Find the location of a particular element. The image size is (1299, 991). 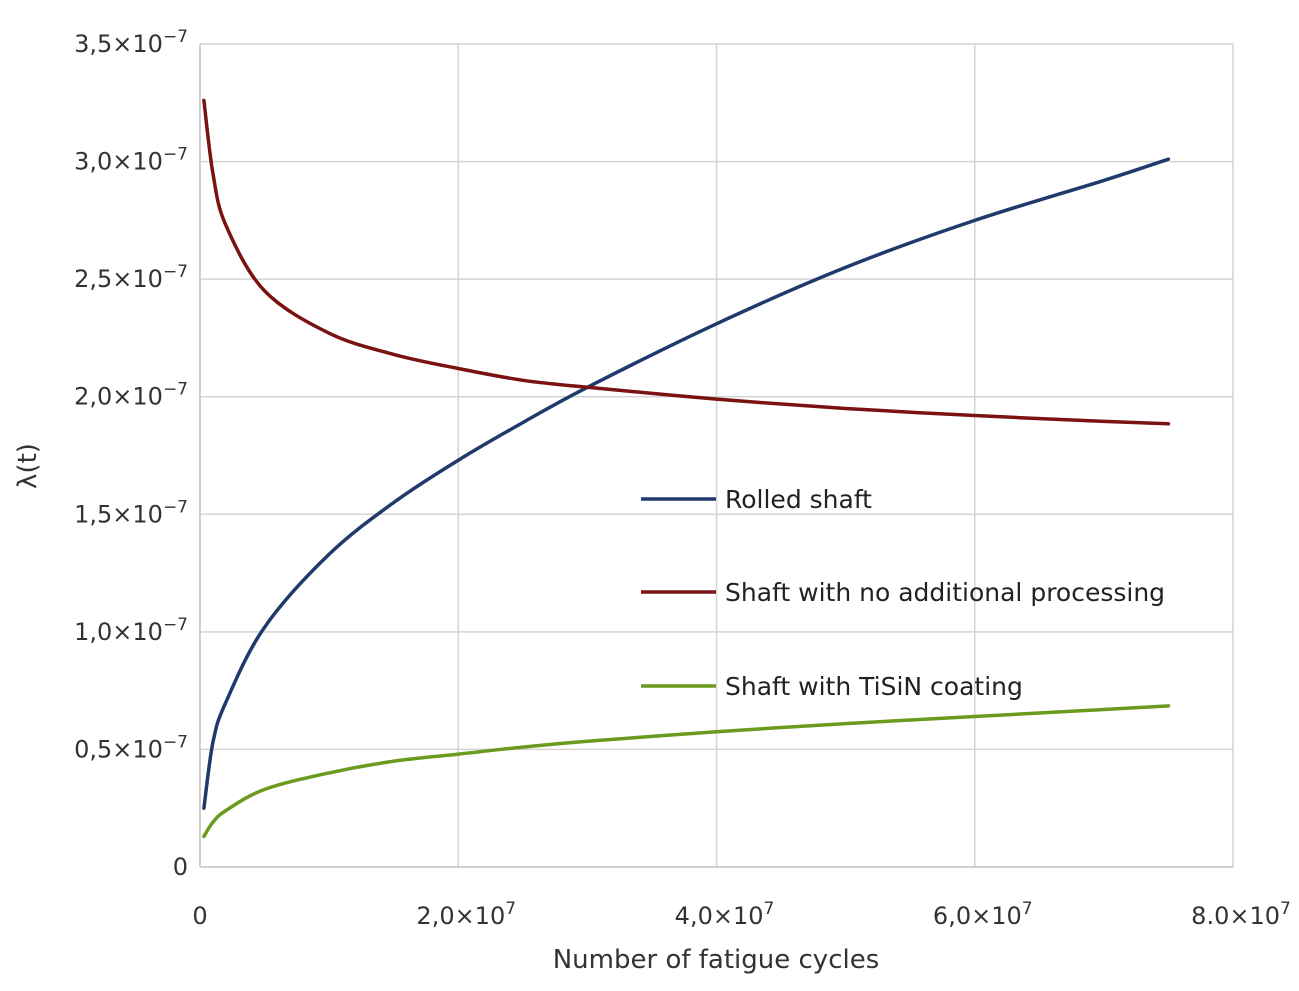

y-tick-label: 2,0×10⁻⁷ is located at coordinates (131, 395).